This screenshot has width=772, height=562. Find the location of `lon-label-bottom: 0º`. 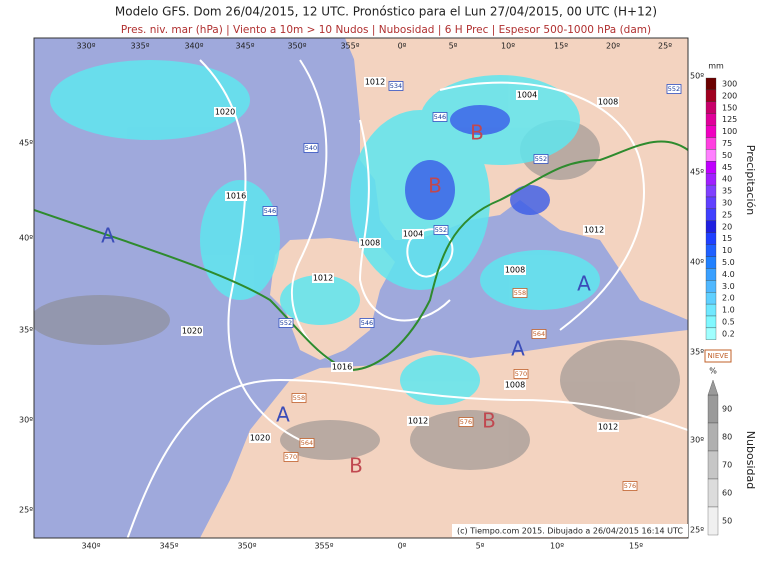

lon-label-bottom: 0º is located at coordinates (402, 546).